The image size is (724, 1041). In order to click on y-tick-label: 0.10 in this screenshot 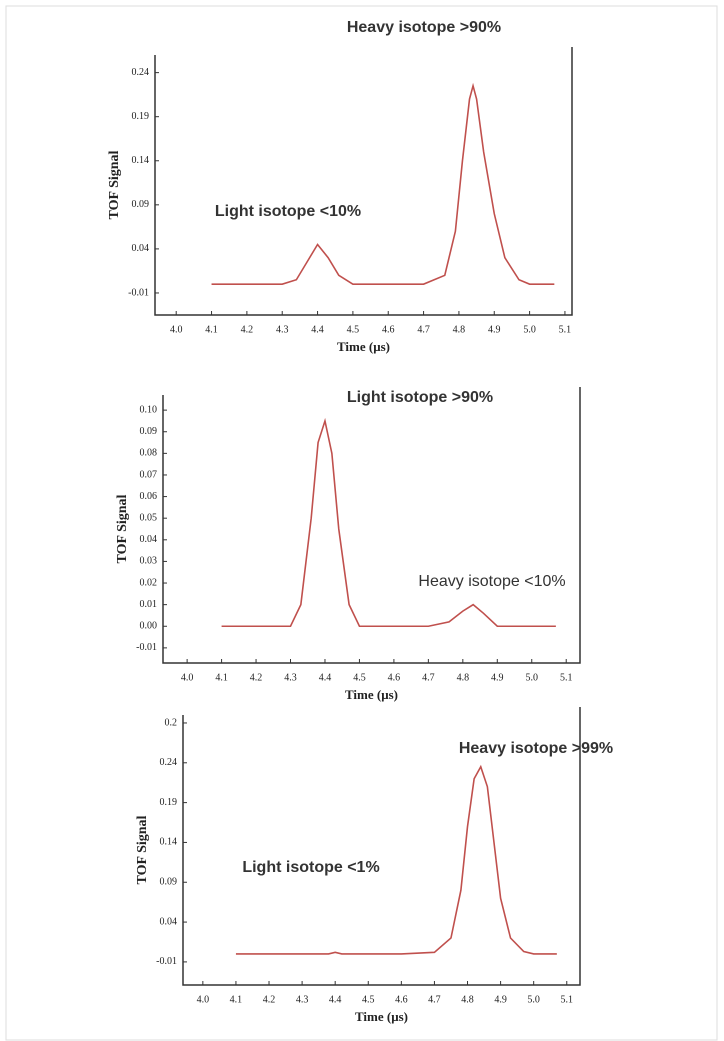, I will do `click(149, 409)`.